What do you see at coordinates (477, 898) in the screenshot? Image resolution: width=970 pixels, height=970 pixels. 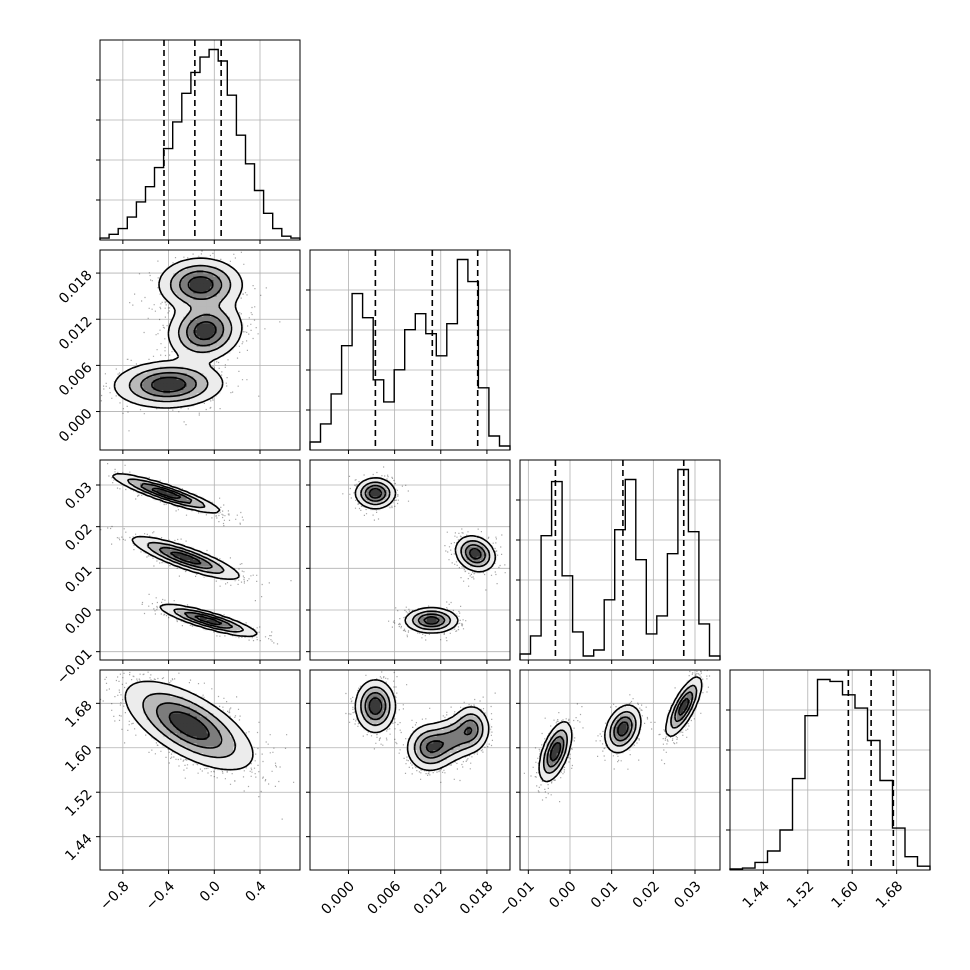 I see `x-tick-label: 0.018` at bounding box center [477, 898].